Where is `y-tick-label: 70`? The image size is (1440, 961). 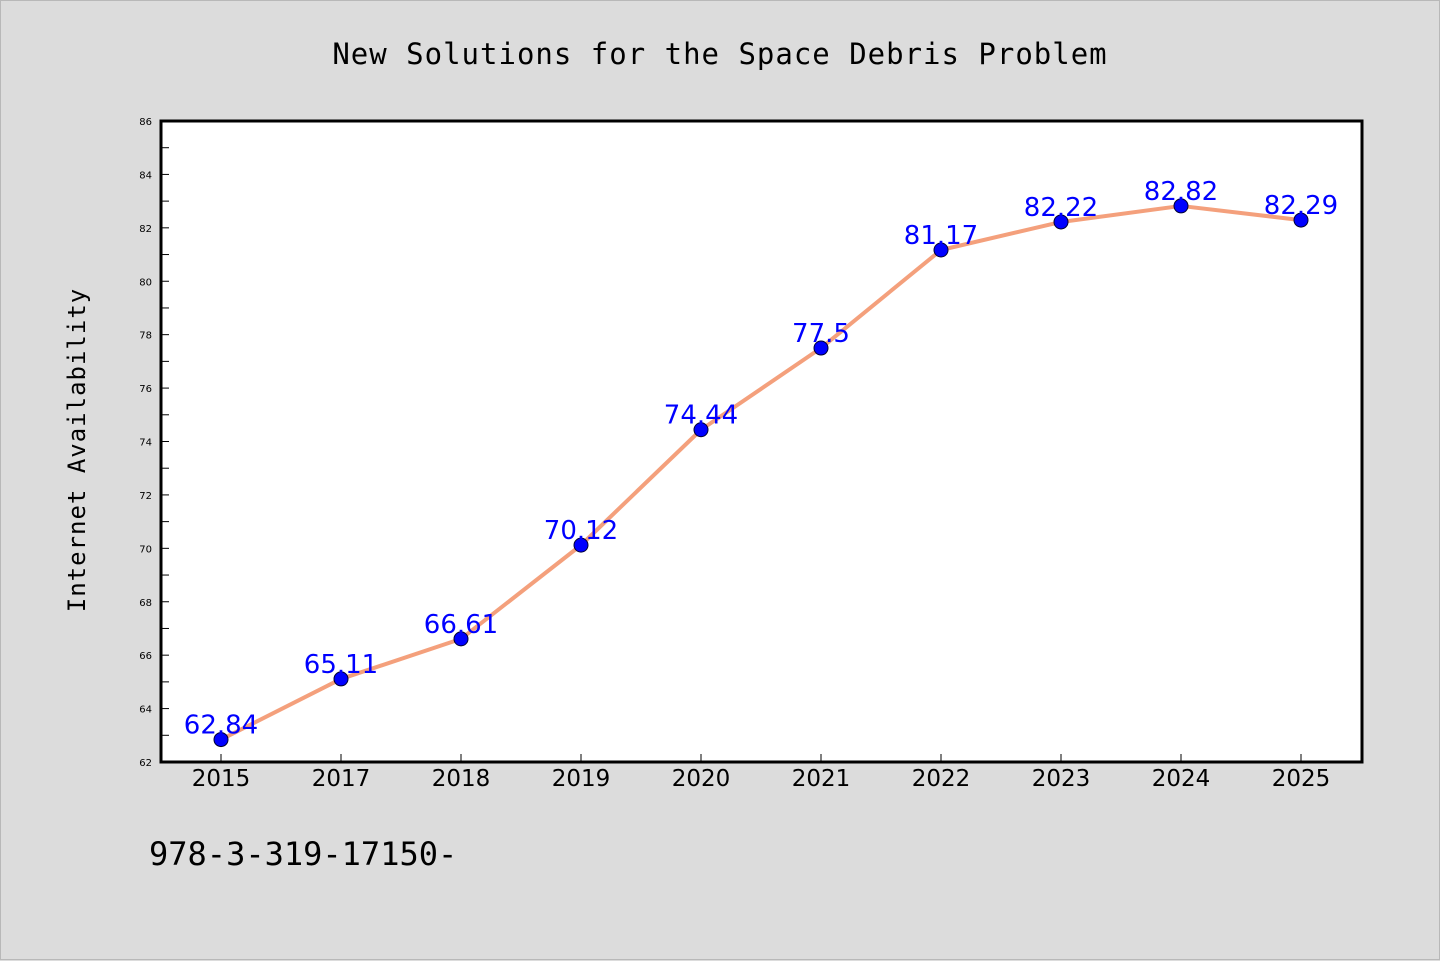
y-tick-label: 70 is located at coordinates (145, 549).